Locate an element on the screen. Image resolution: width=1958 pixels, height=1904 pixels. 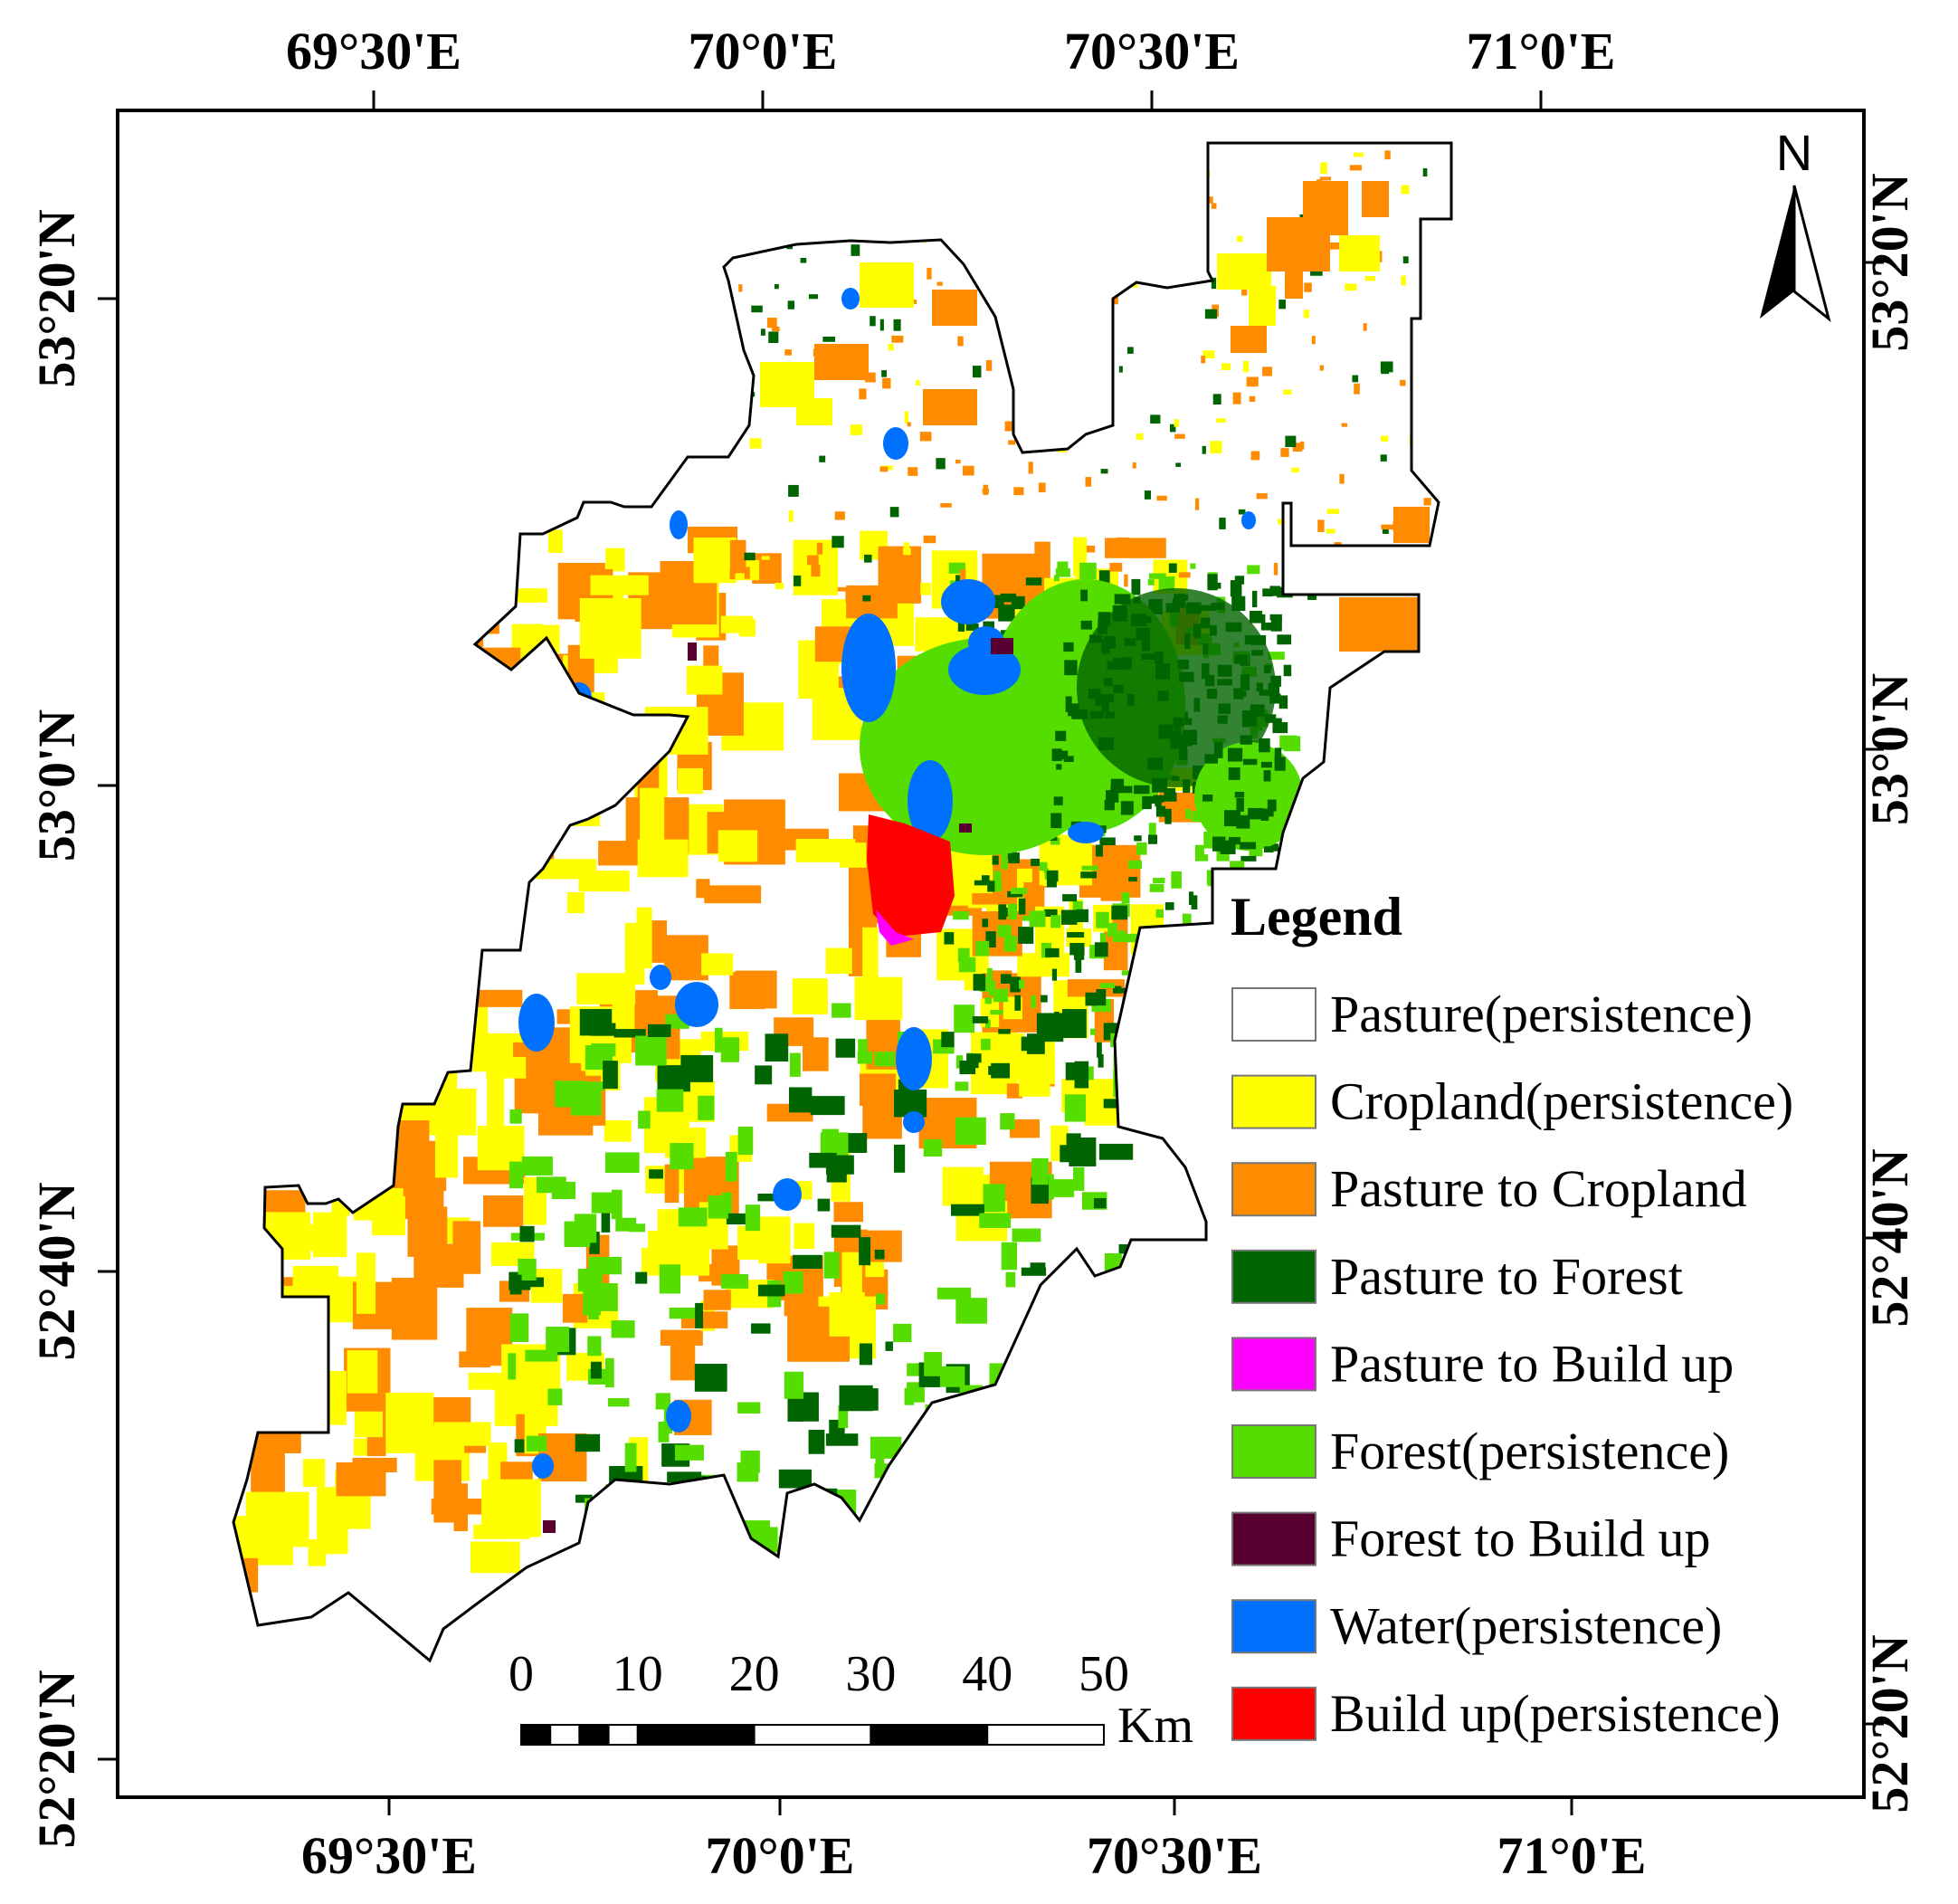
bottom-lon-label: 70°0'E is located at coordinates (780, 1855).